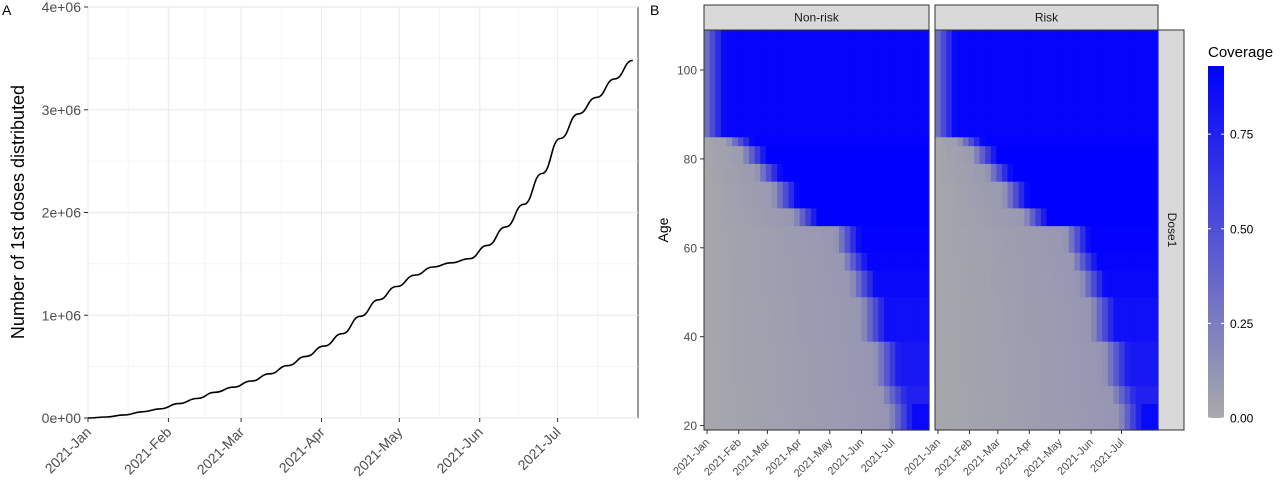  Describe the element at coordinates (1046, 230) in the screenshot. I see `heatmap-risk-border` at that location.